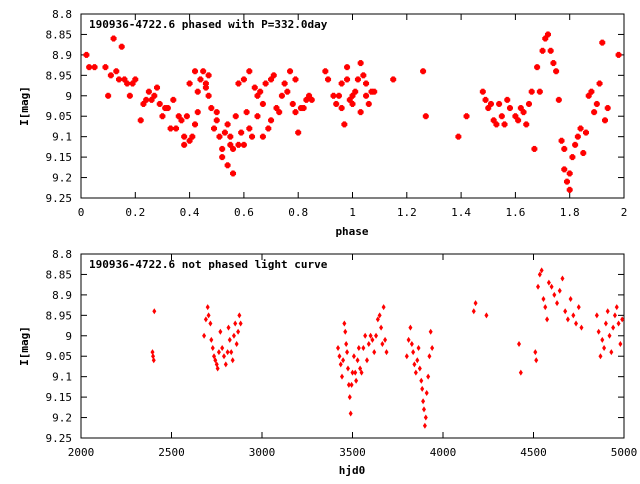  What do you see at coordinates (68, 96) in the screenshot?
I see `y-tick-label: 9` at bounding box center [68, 96].